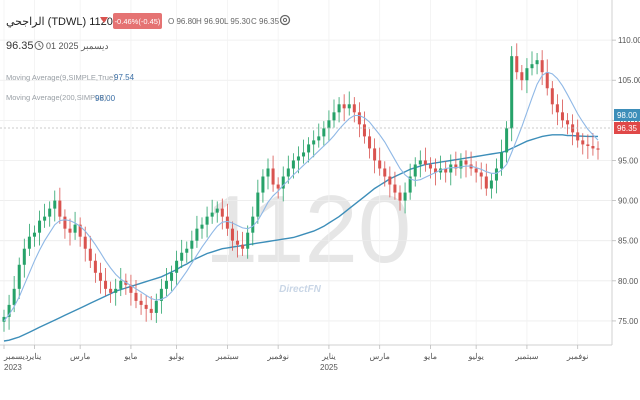 The width and height of the screenshot is (640, 400). I want to click on y-tick-label: 105.00, so click(629, 80).